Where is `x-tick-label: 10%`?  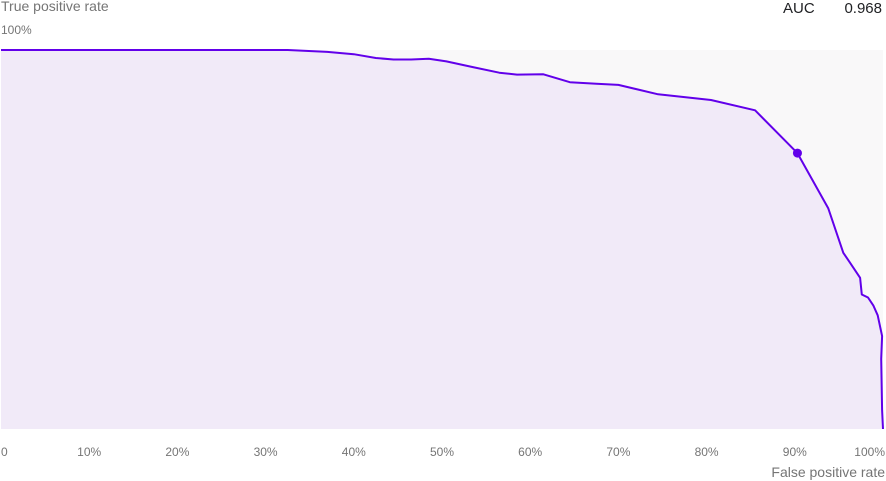 x-tick-label: 10% is located at coordinates (89, 452).